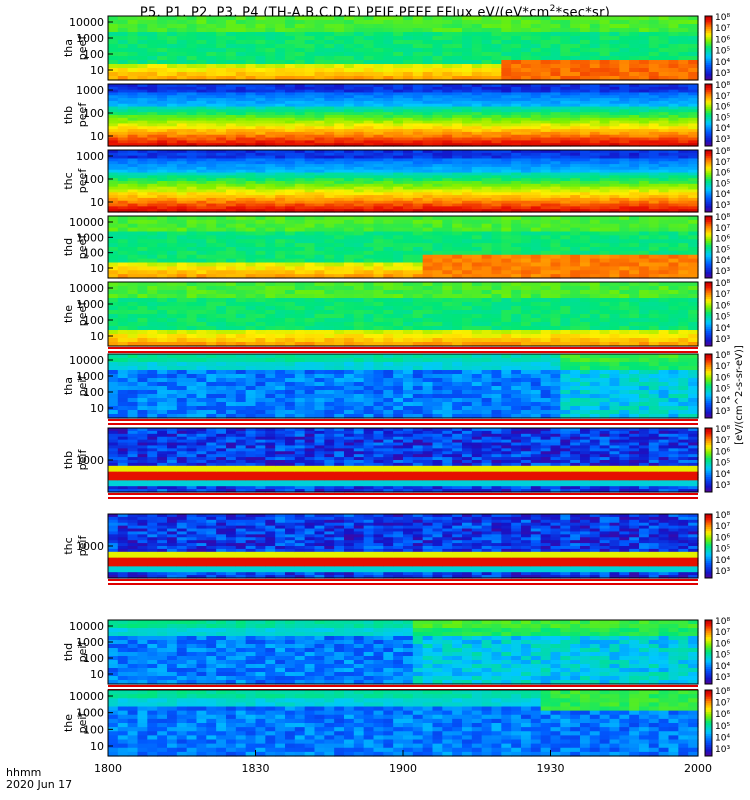 This screenshot has height=800, width=750. I want to click on colorbar-tick-label: 10³, so click(722, 74).